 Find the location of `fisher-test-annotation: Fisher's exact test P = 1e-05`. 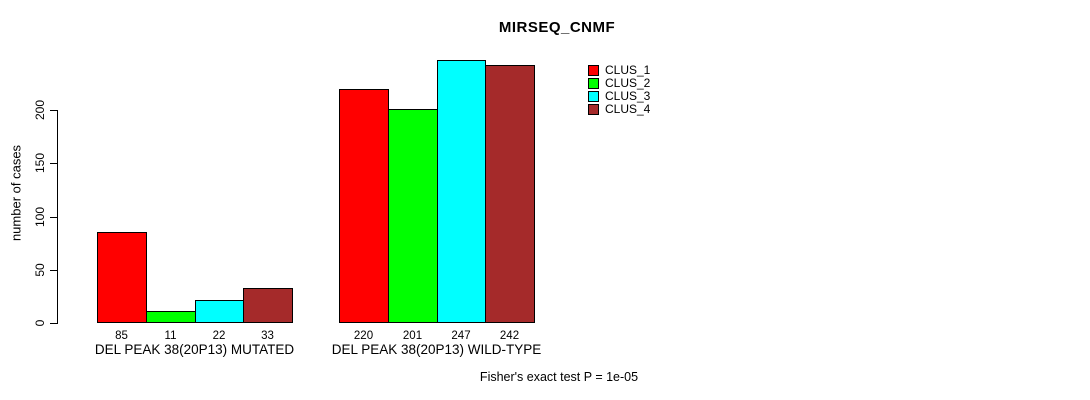

fisher-test-annotation: Fisher's exact test P = 1e-05 is located at coordinates (559, 377).